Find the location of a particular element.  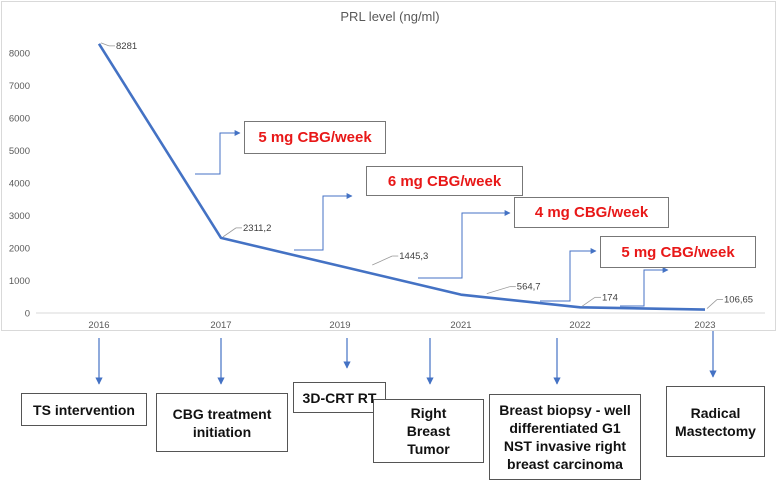

dose-label-4: 5 mg CBG/week is located at coordinates (678, 252).